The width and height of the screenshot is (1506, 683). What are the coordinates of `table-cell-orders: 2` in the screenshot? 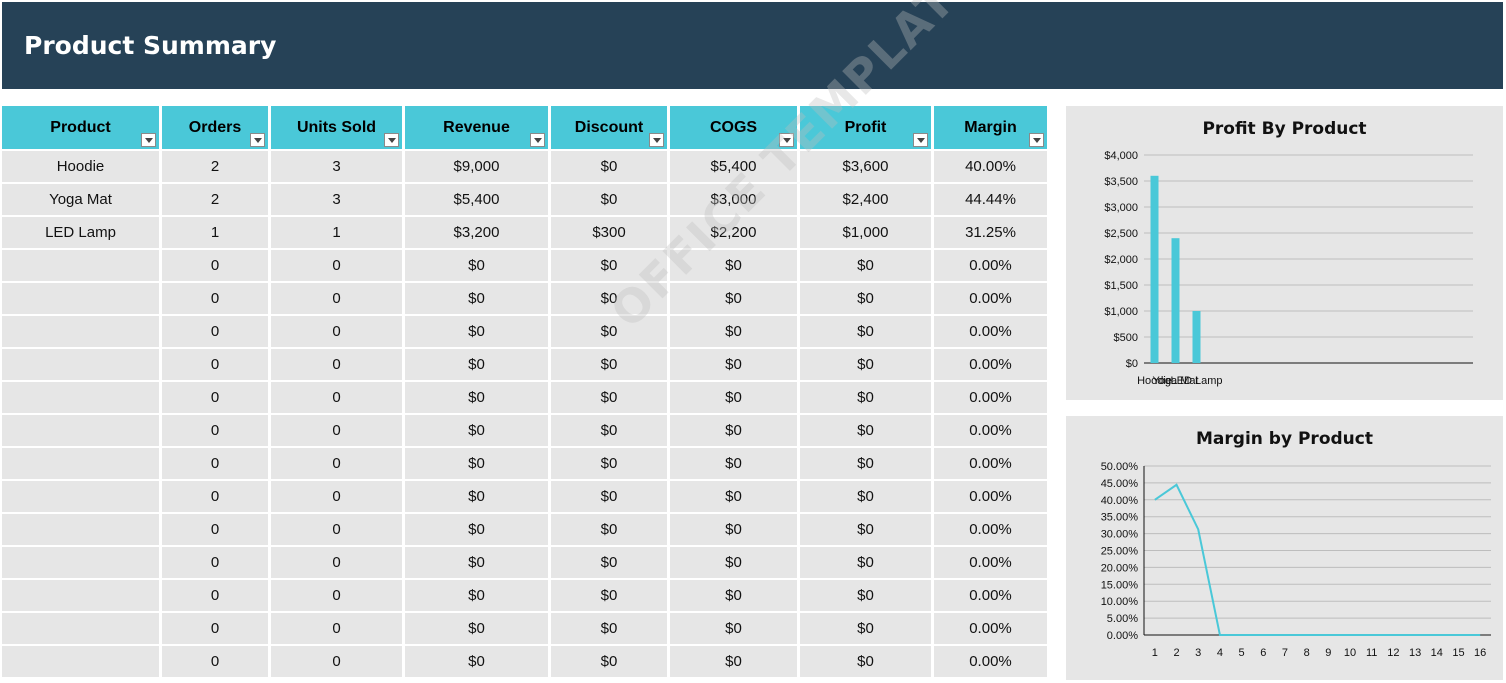 It's located at (216, 167).